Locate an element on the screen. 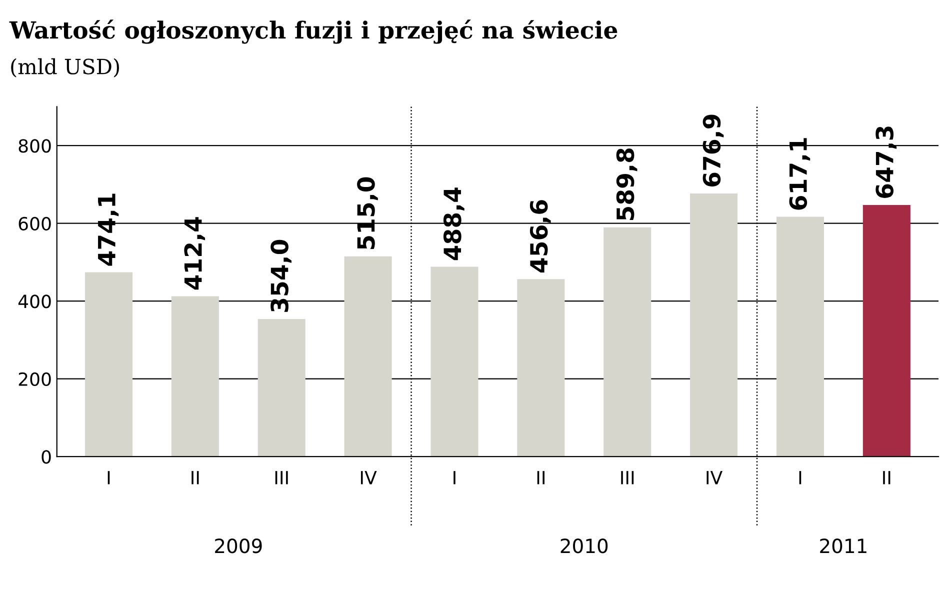 The width and height of the screenshot is (948, 593). data-label: 456,6 is located at coordinates (540, 236).